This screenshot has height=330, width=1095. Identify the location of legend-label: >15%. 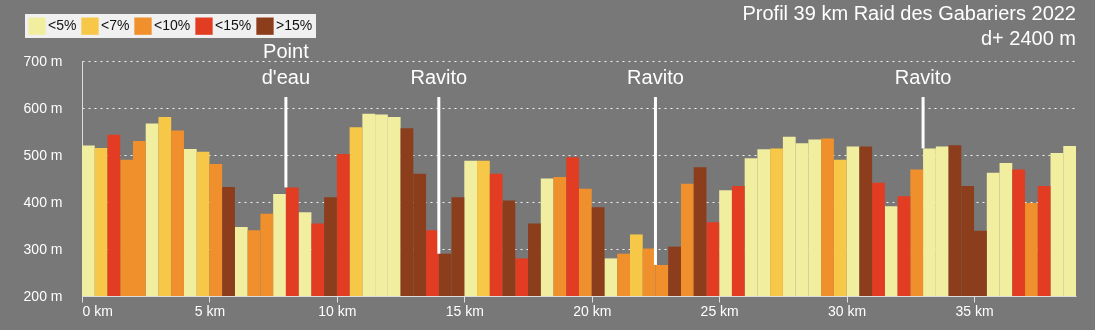
(294, 25).